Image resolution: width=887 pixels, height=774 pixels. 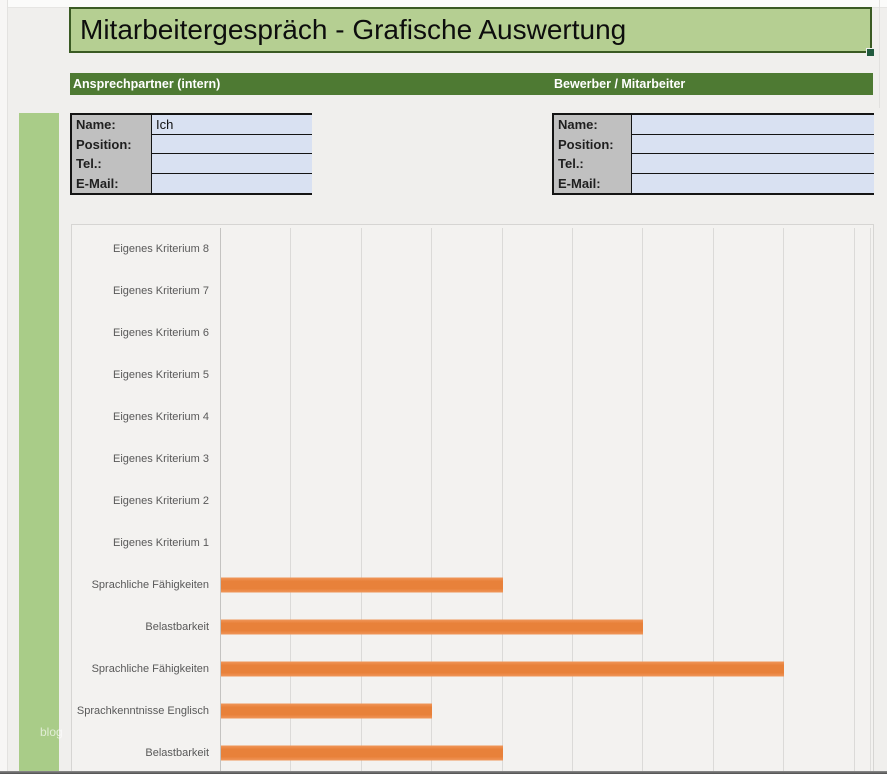 I want to click on chart-row: Eigenes Kriterium 2, so click(x=472, y=501).